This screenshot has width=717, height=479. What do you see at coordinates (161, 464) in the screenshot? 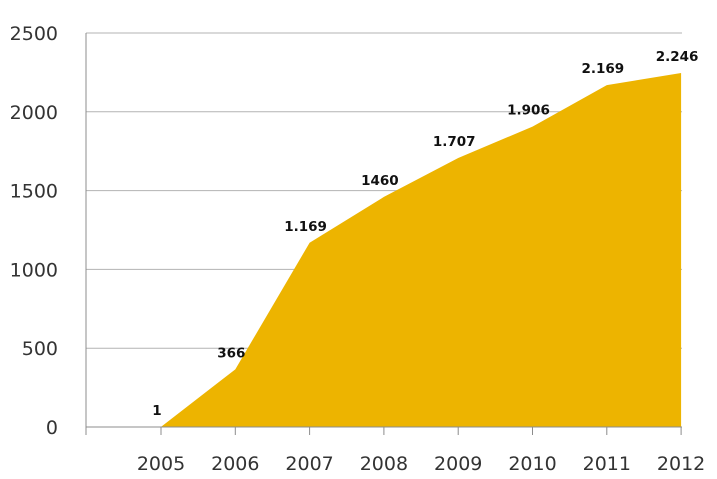
I see `x-tick-label-2005: 2005` at bounding box center [161, 464].